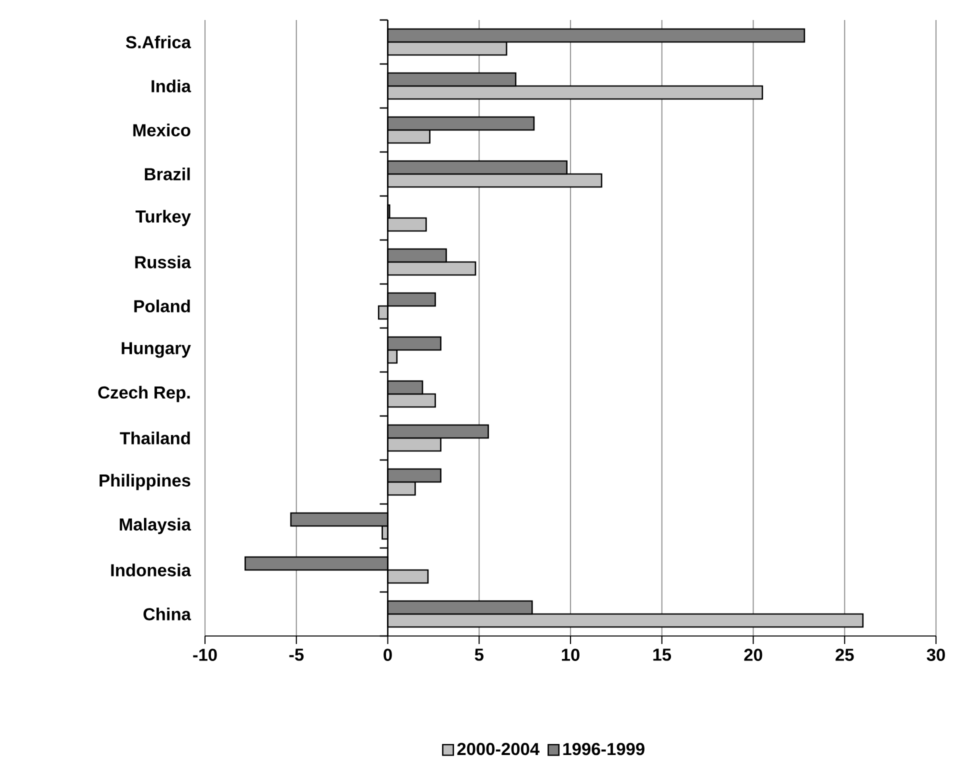  I want to click on x-tick-label: 5, so click(479, 654).